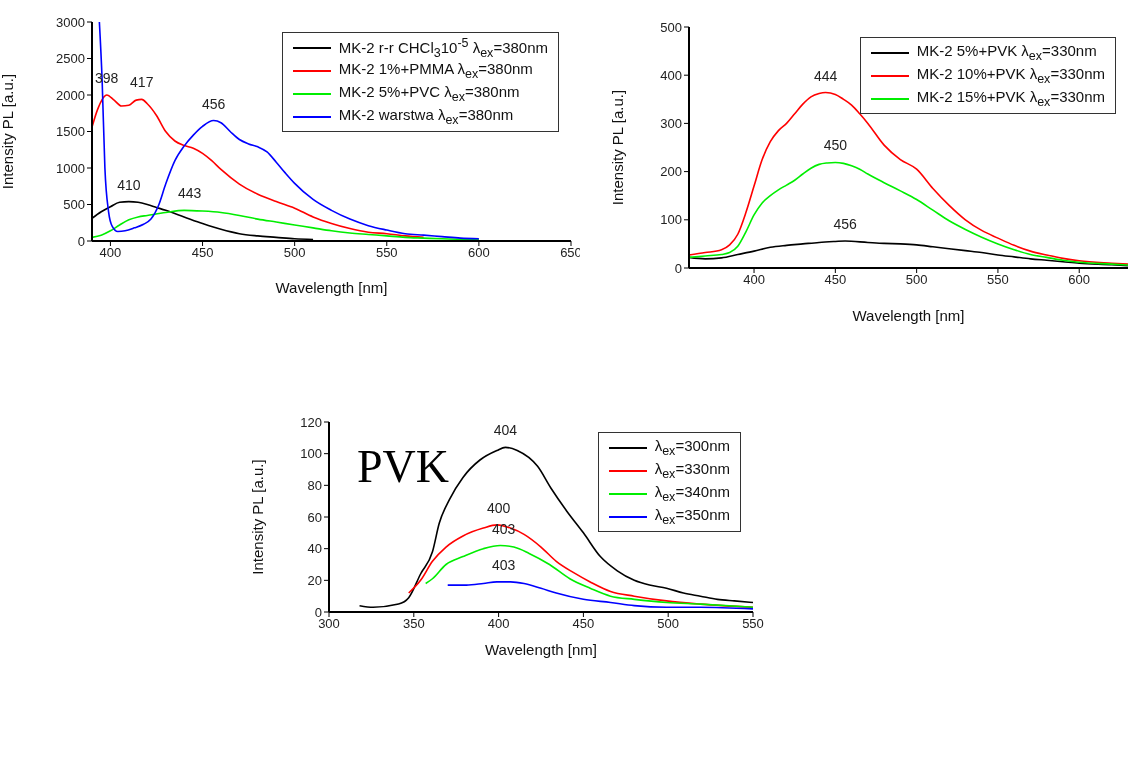 This screenshot has width=1130, height=757. Describe the element at coordinates (443, 47) in the screenshot. I see `legend-label: MK-2 r-r CHCl$_{3}$10$^{-5}$ λ$_{ex}$=380nm` at that location.